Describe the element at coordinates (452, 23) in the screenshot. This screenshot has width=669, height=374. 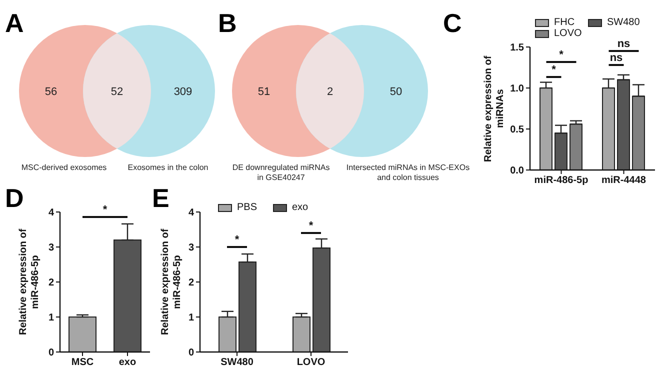
I see `chart-title: C` at that location.